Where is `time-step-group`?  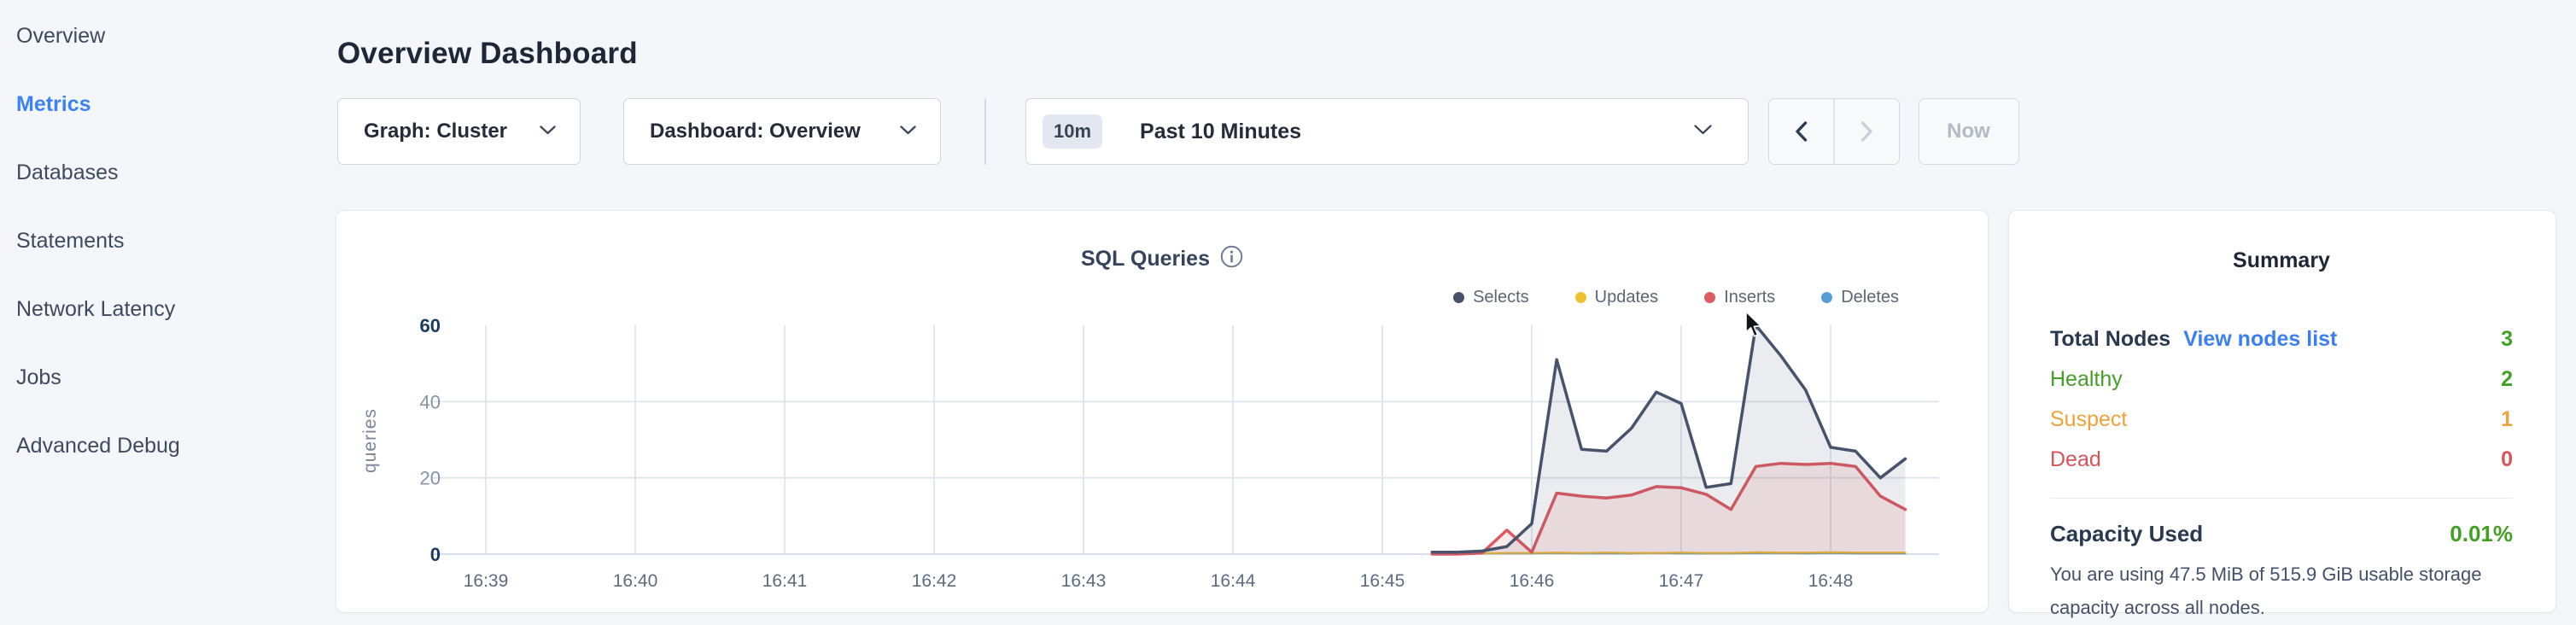 time-step-group is located at coordinates (1834, 131).